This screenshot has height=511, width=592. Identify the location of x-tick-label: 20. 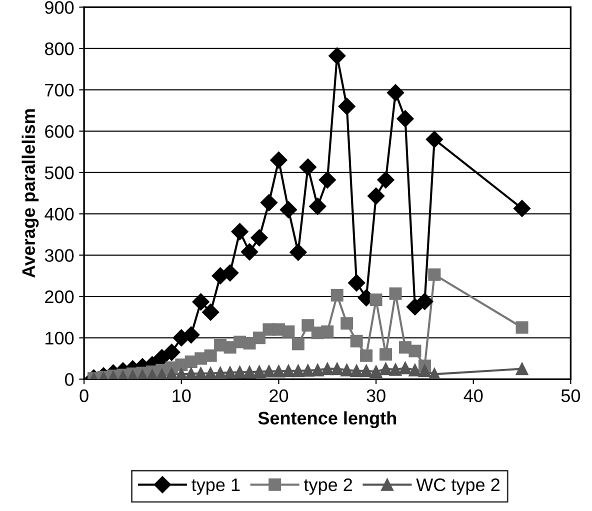
(279, 395).